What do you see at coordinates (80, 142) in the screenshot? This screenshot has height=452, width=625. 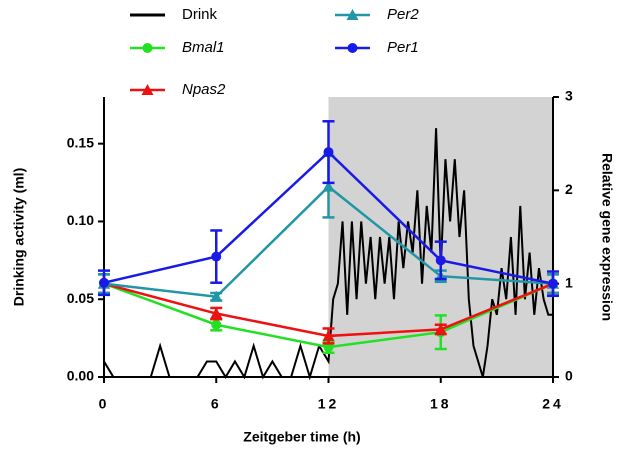 I see `y-tick-label: 0.15` at bounding box center [80, 142].